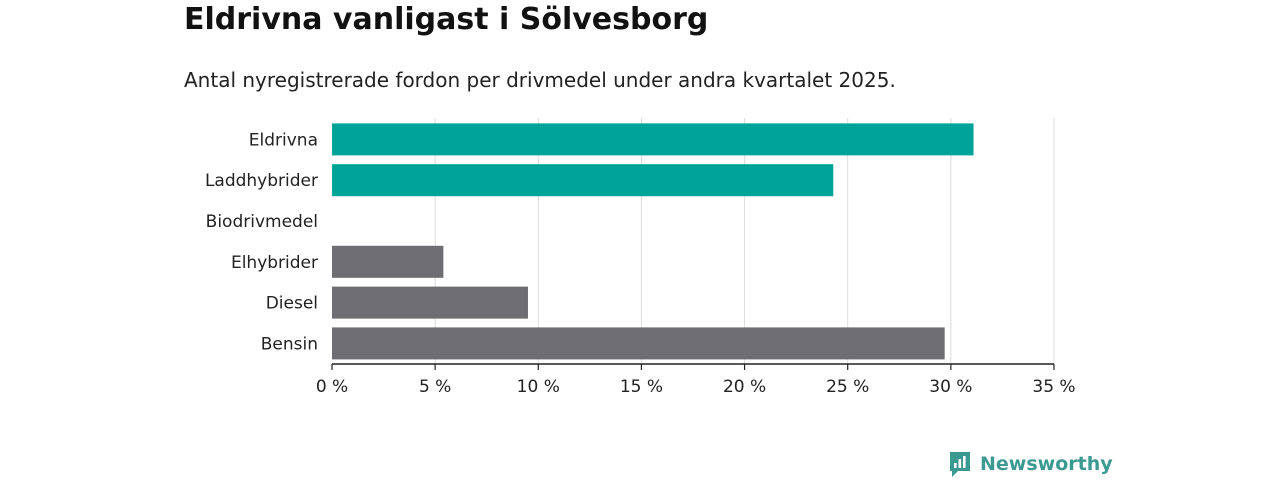 This screenshot has width=1280, height=480. What do you see at coordinates (538, 387) in the screenshot?
I see `x-tick-label: 10 %` at bounding box center [538, 387].